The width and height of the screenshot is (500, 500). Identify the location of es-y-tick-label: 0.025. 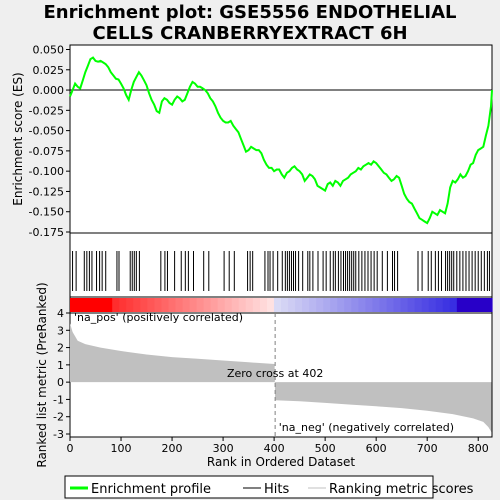
(49, 70).